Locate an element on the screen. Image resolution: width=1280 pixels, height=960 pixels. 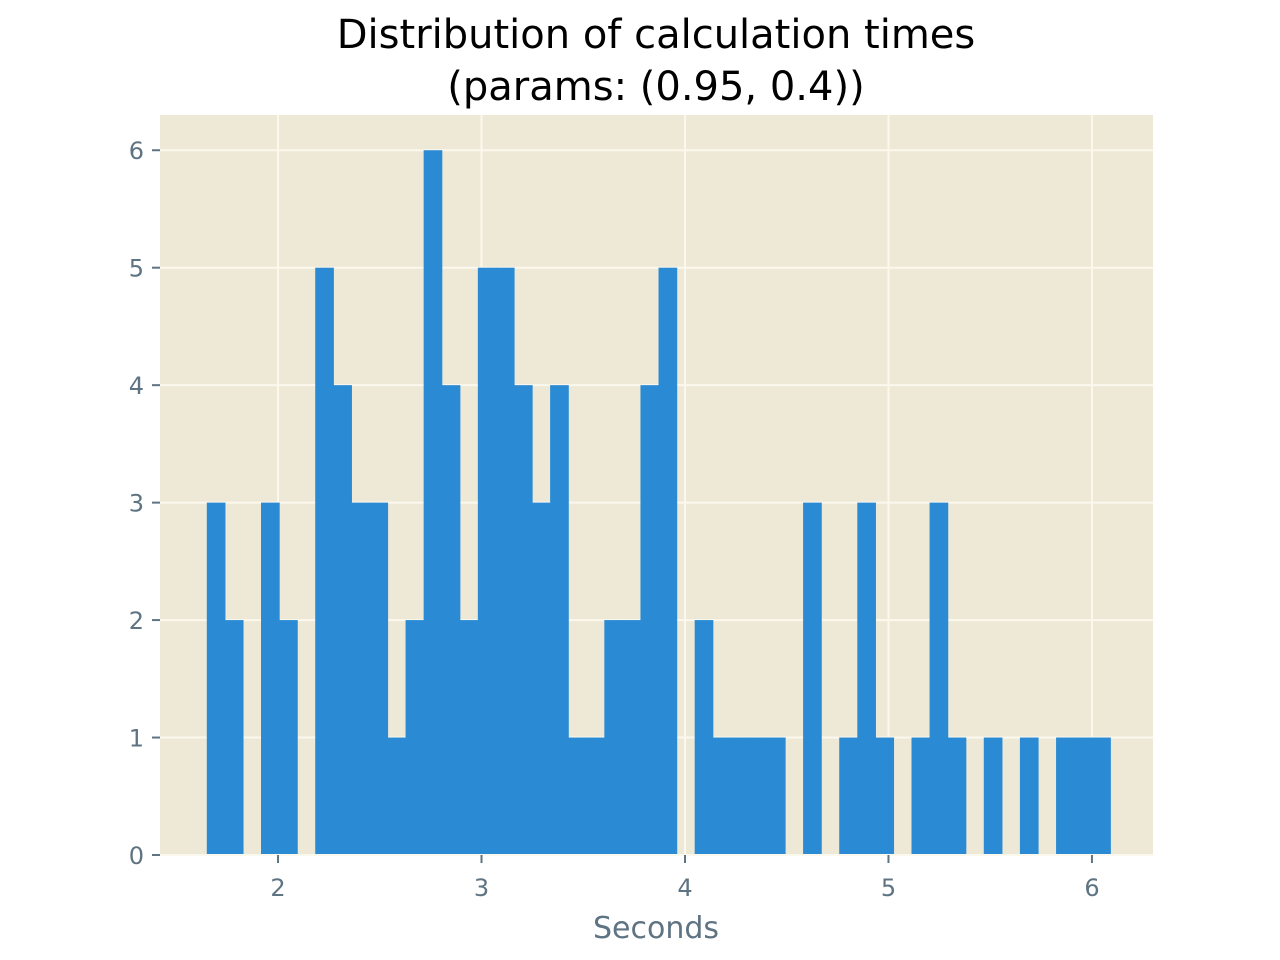
y-tick-label: 0 is located at coordinates (136, 856).